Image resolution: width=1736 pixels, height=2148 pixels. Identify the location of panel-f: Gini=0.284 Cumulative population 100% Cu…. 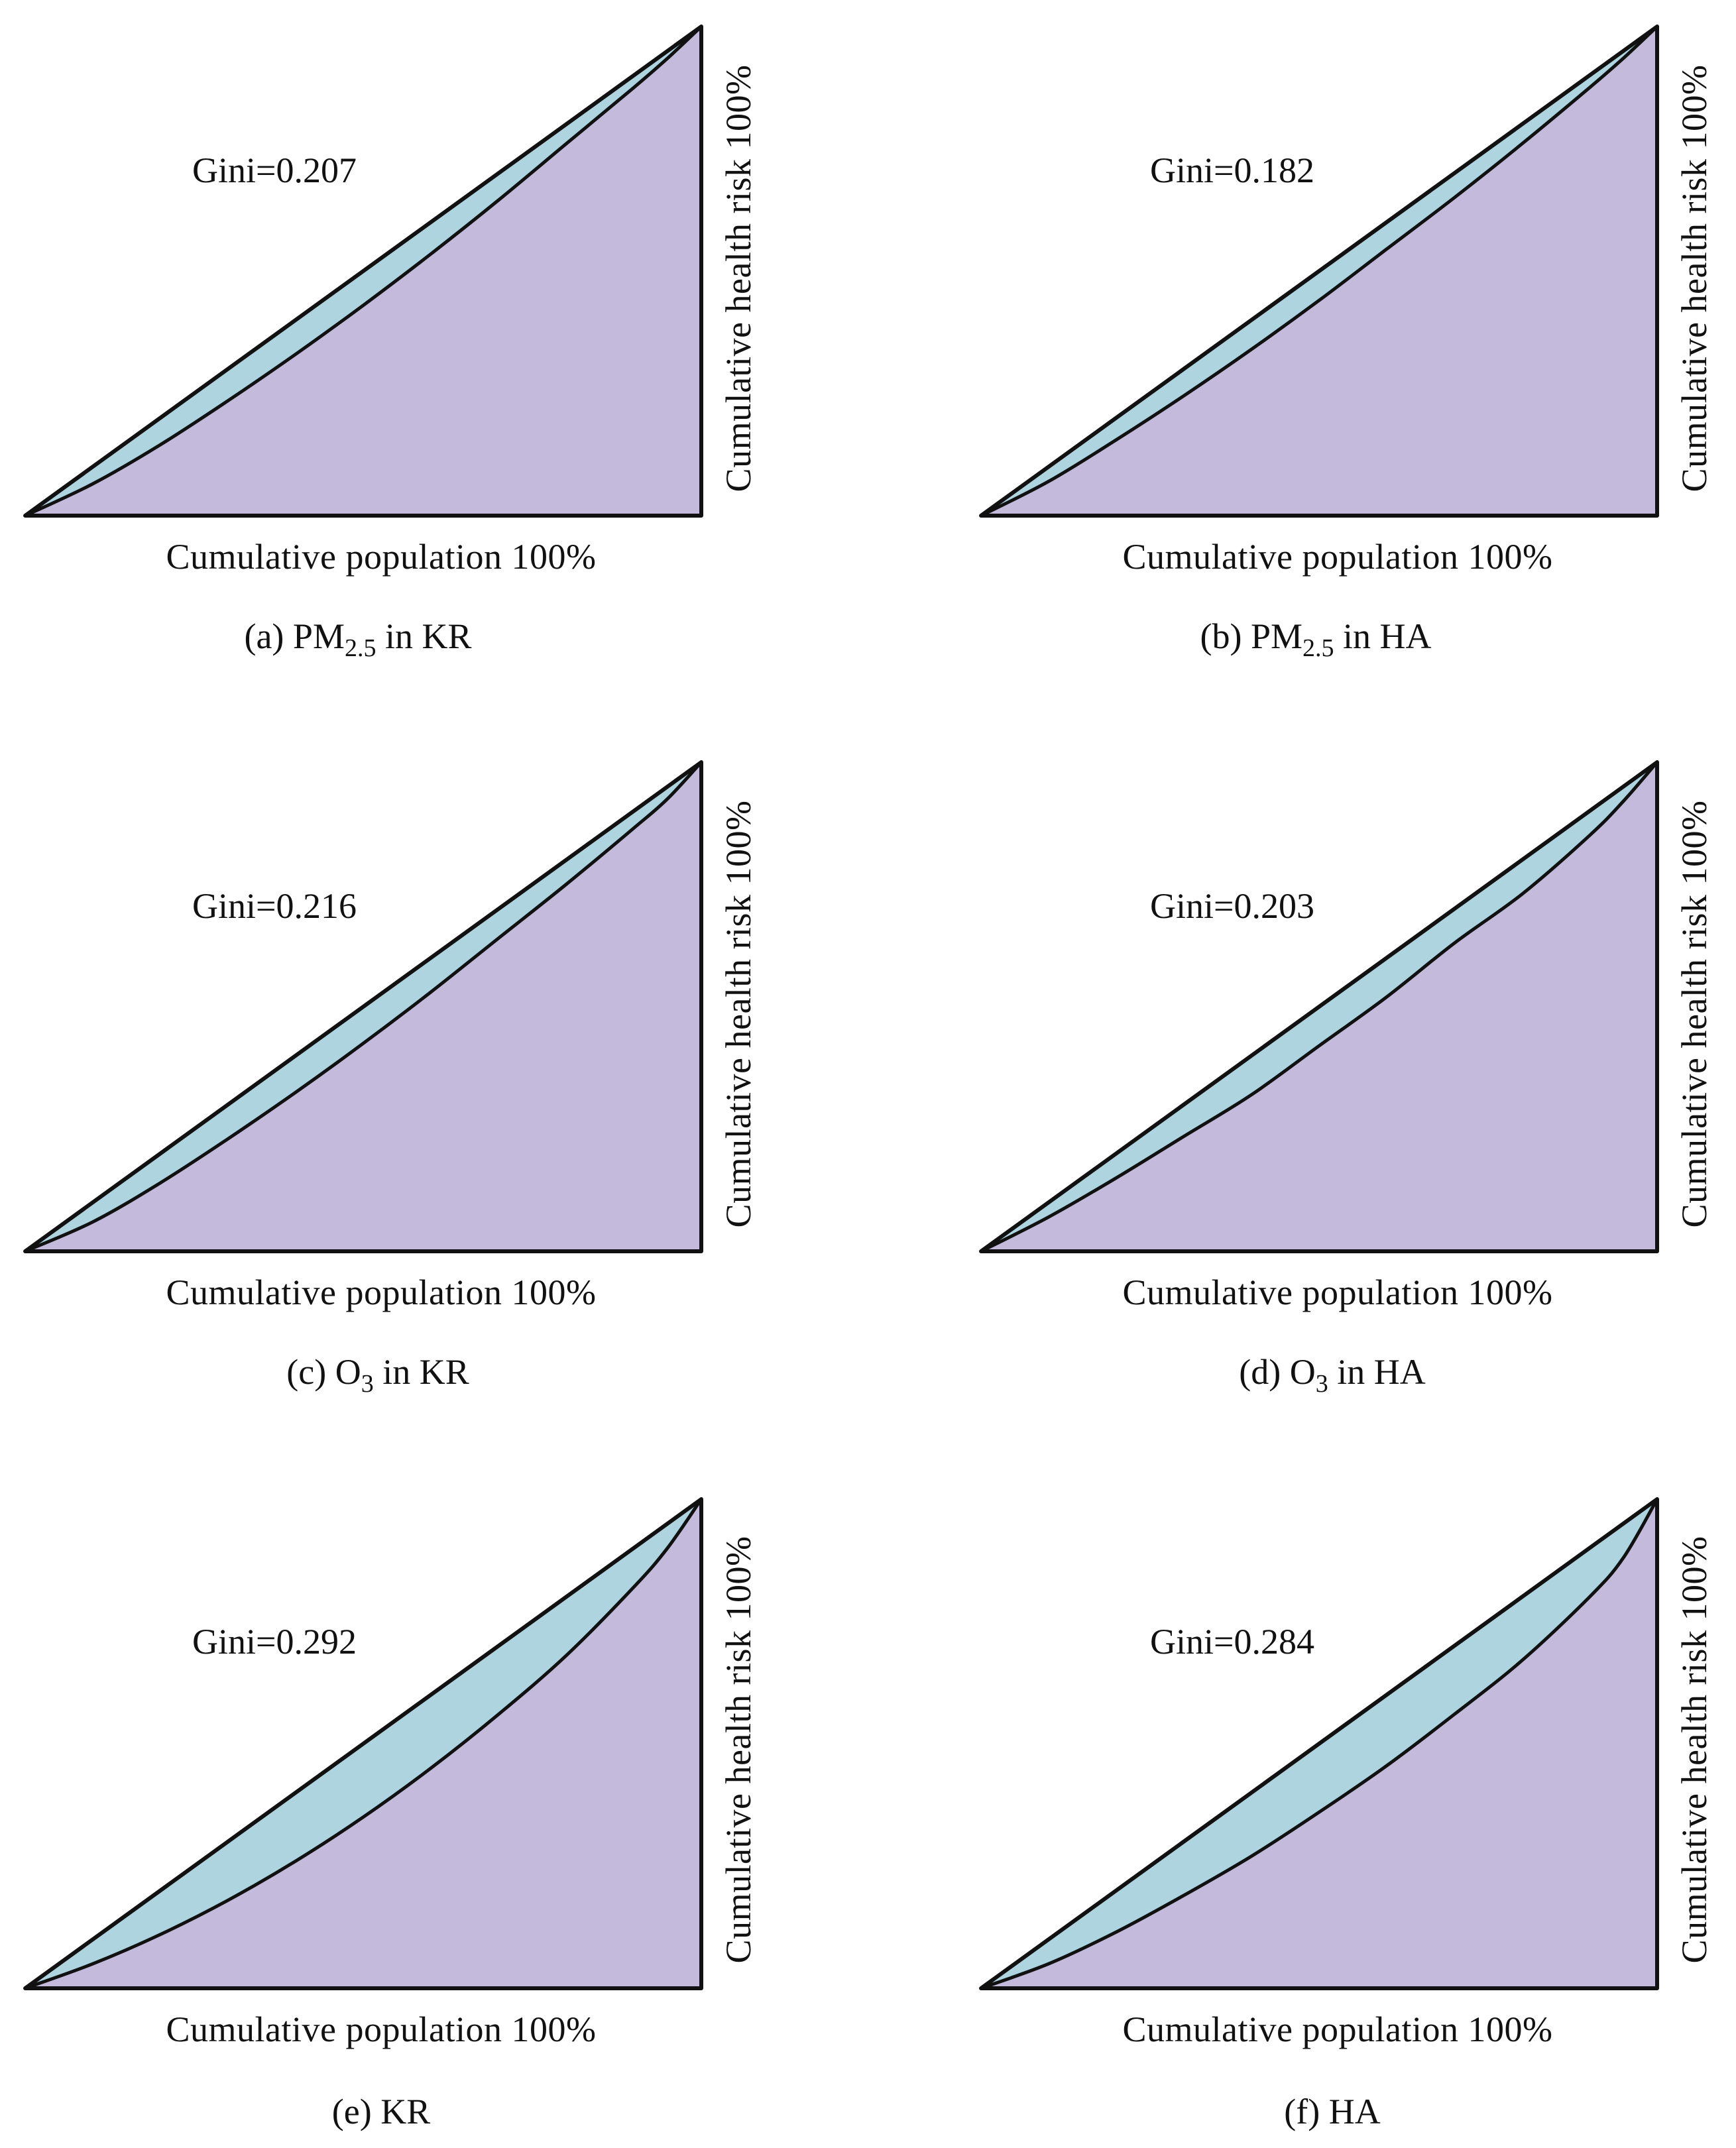
(1346, 1814).